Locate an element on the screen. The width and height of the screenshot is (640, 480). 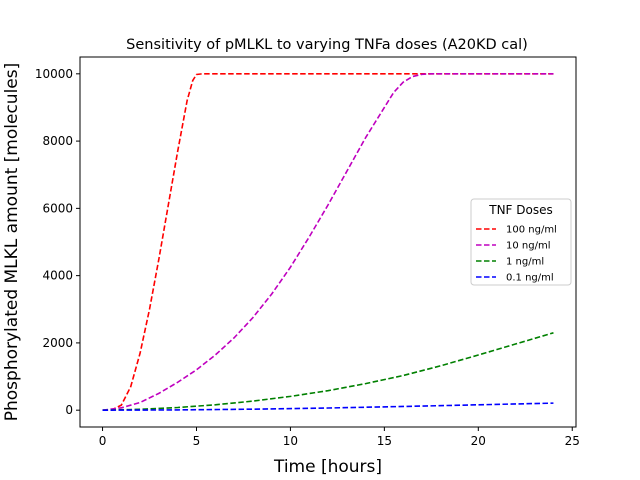
legend-box is located at coordinates (521, 242).